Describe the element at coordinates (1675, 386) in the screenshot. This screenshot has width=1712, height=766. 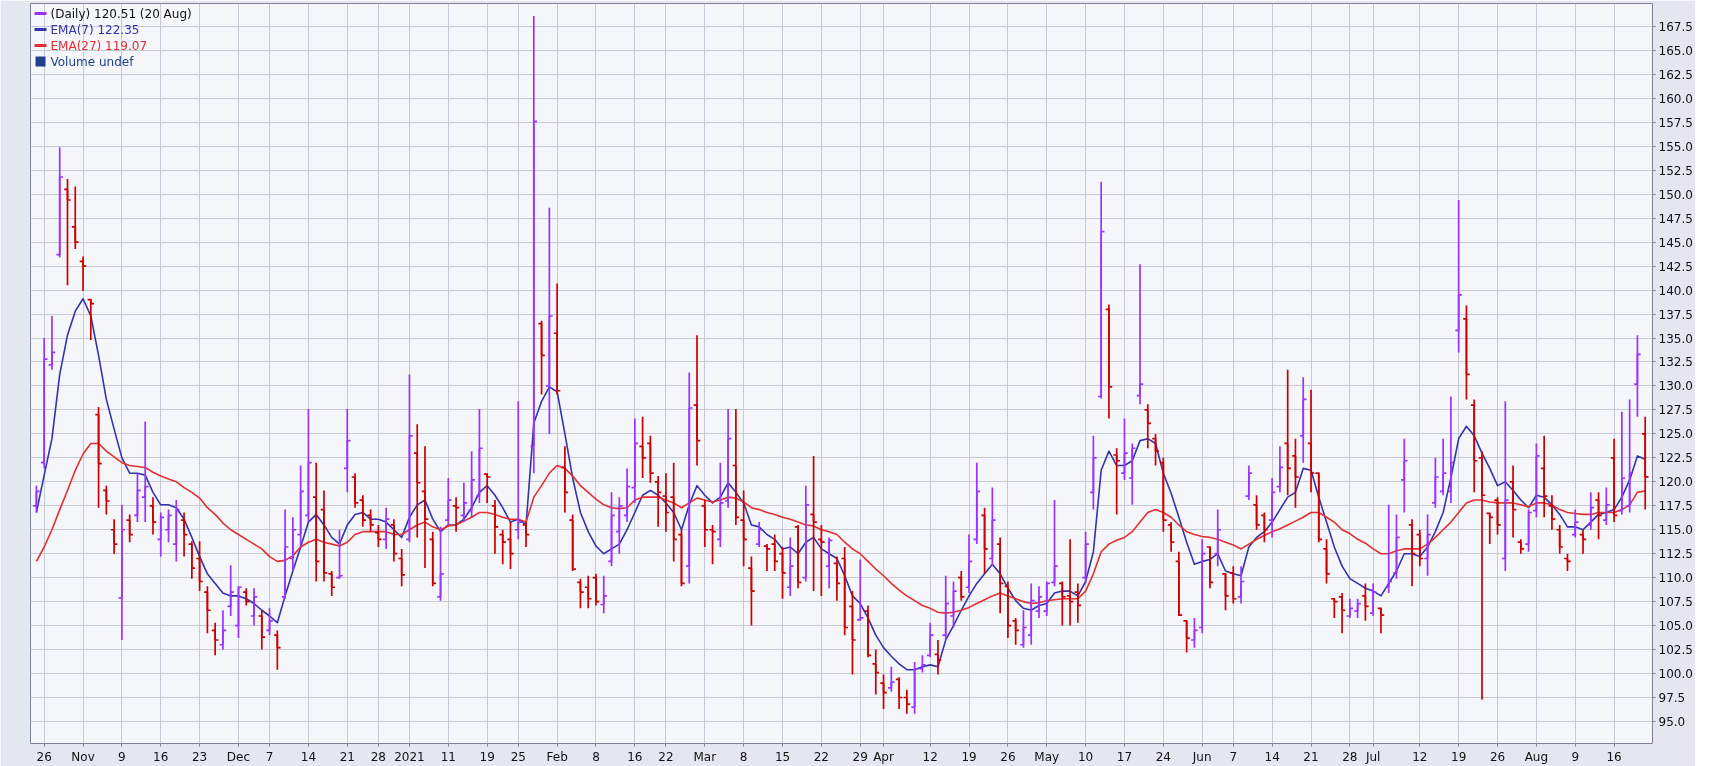
I see `y-tick-label: 130.0` at that location.